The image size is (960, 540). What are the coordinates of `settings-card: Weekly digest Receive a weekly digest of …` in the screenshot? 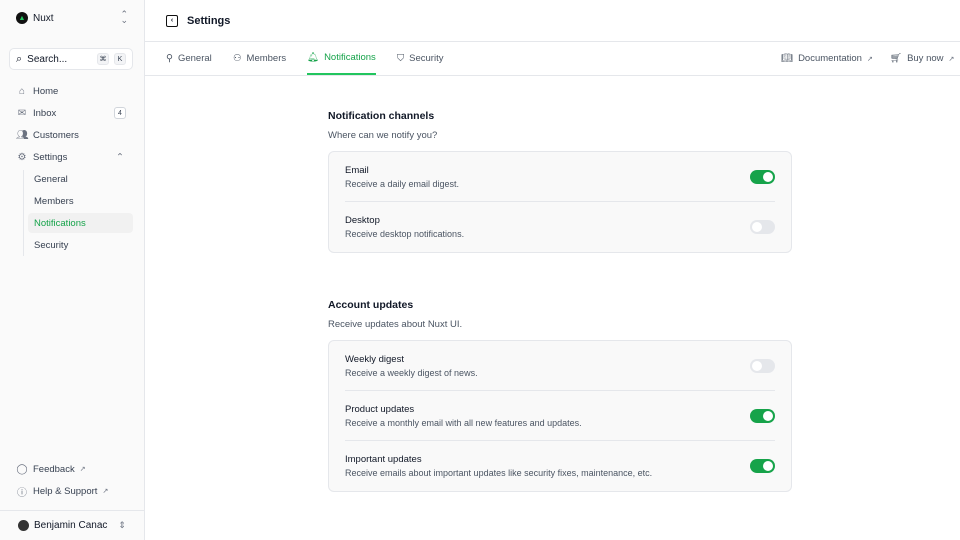 It's located at (560, 416).